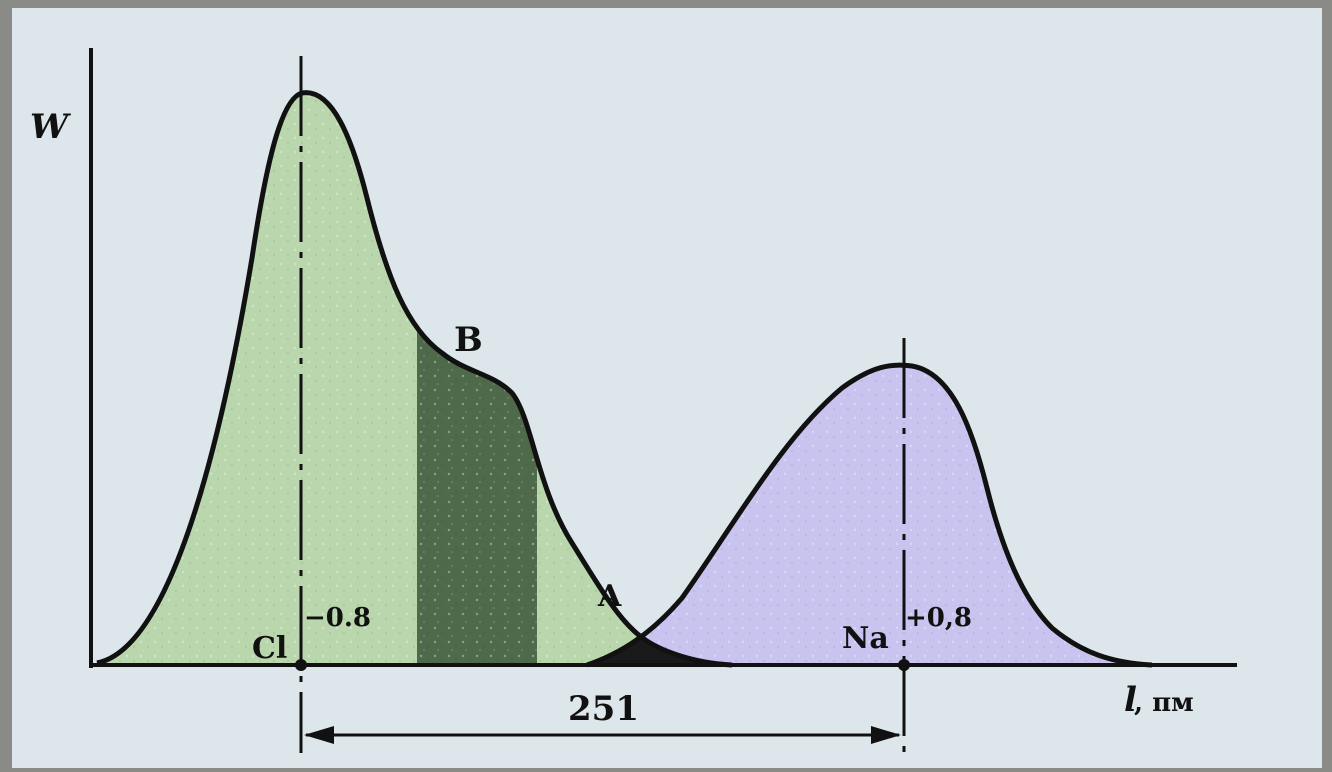 Image resolution: width=1332 pixels, height=772 pixels. Describe the element at coordinates (1130, 700) in the screenshot. I see `x-axis-symbol: l` at that location.